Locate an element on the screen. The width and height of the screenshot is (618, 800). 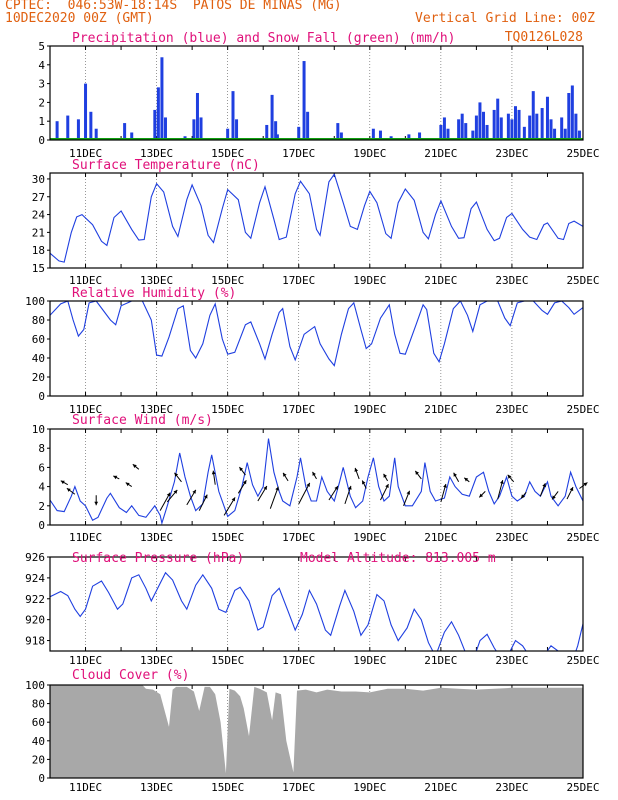
panel-0-y-tick-label: 3 is located at coordinates (41, 84).